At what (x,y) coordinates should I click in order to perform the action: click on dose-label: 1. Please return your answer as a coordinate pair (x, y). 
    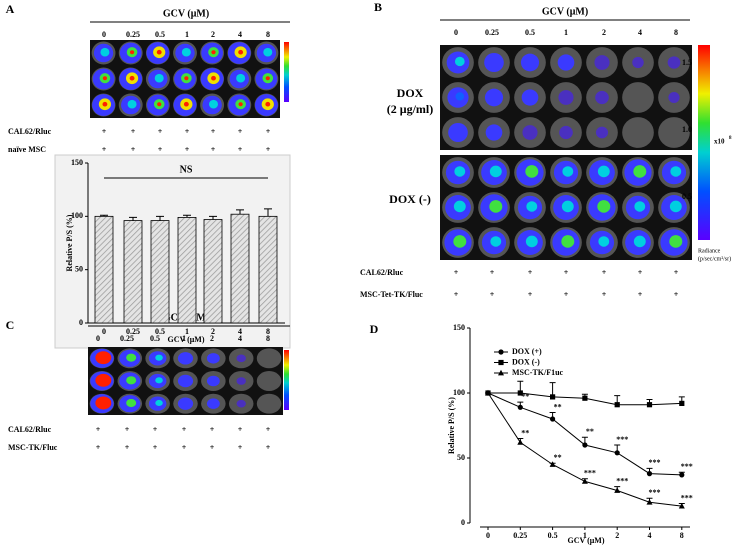
    Looking at the image, I should click on (187, 34).